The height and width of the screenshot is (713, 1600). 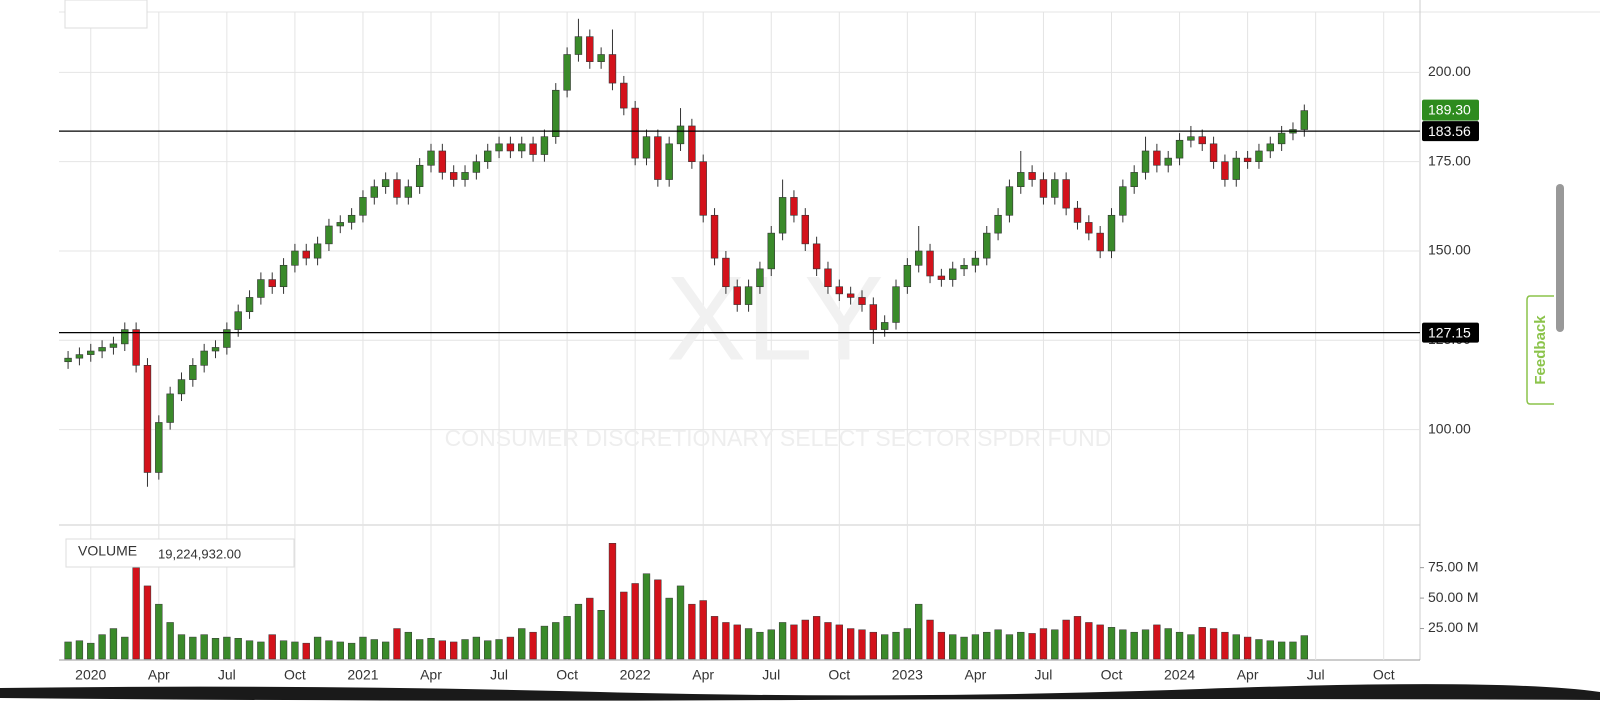 What do you see at coordinates (1449, 428) in the screenshot?
I see `y-tick-label: 100.00` at bounding box center [1449, 428].